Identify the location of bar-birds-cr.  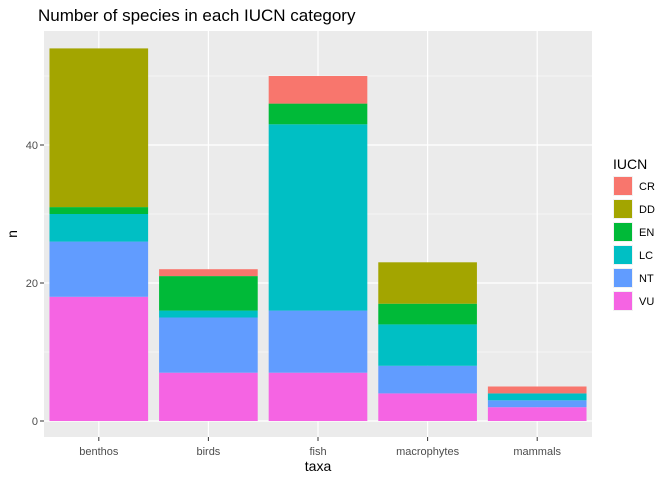
(208, 273).